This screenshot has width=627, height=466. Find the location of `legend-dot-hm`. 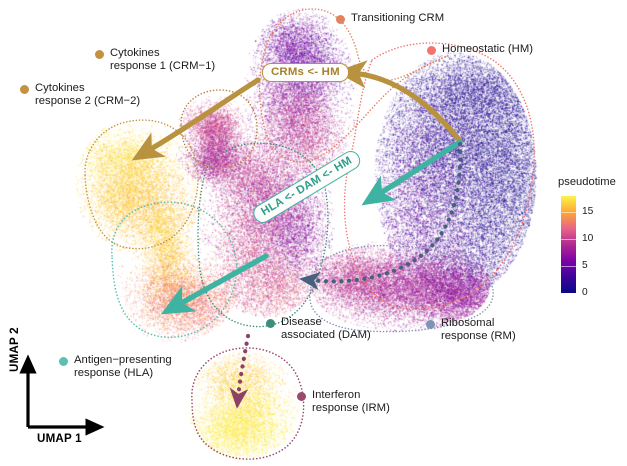

legend-dot-hm is located at coordinates (431, 50).